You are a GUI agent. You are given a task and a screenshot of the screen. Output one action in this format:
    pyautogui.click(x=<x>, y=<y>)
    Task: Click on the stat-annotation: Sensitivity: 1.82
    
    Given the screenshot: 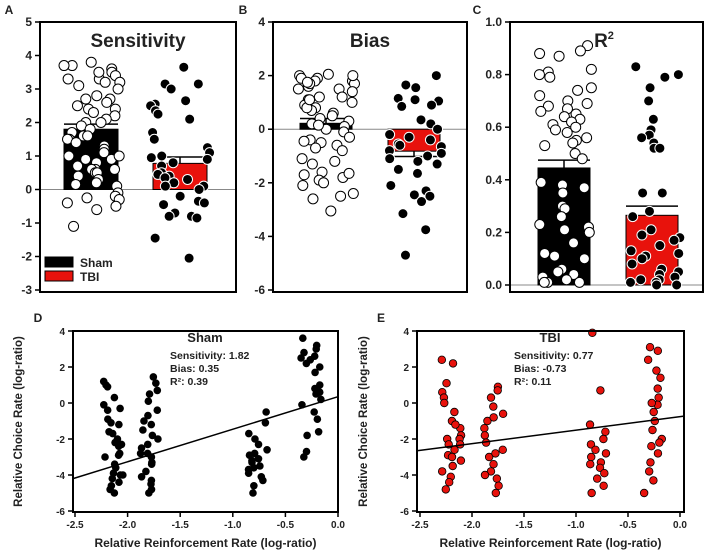 What is the action you would take?
    pyautogui.click(x=210, y=356)
    